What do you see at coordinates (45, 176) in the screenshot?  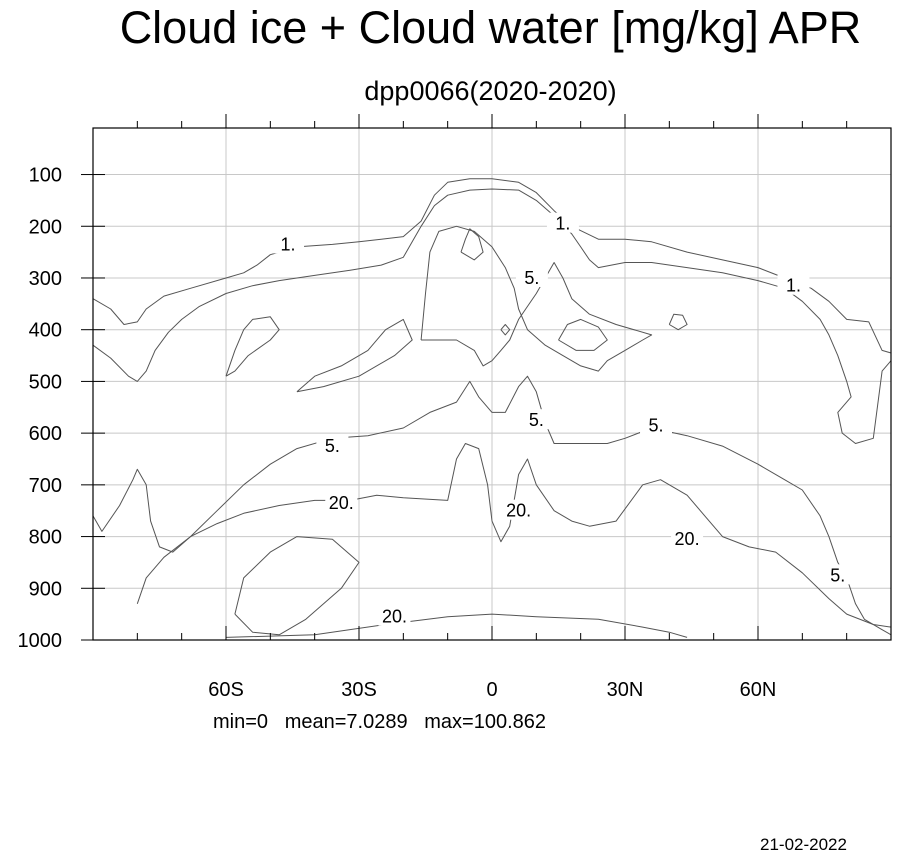 I see `y-tick-label: 100` at bounding box center [45, 176].